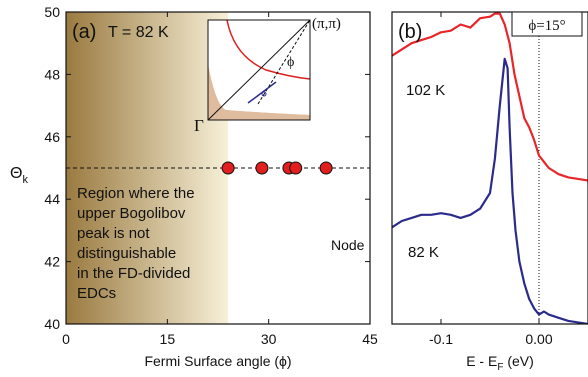 The width and height of the screenshot is (588, 377). Describe the element at coordinates (284, 62) in the screenshot. I see `inset-cut-direction` at that location.